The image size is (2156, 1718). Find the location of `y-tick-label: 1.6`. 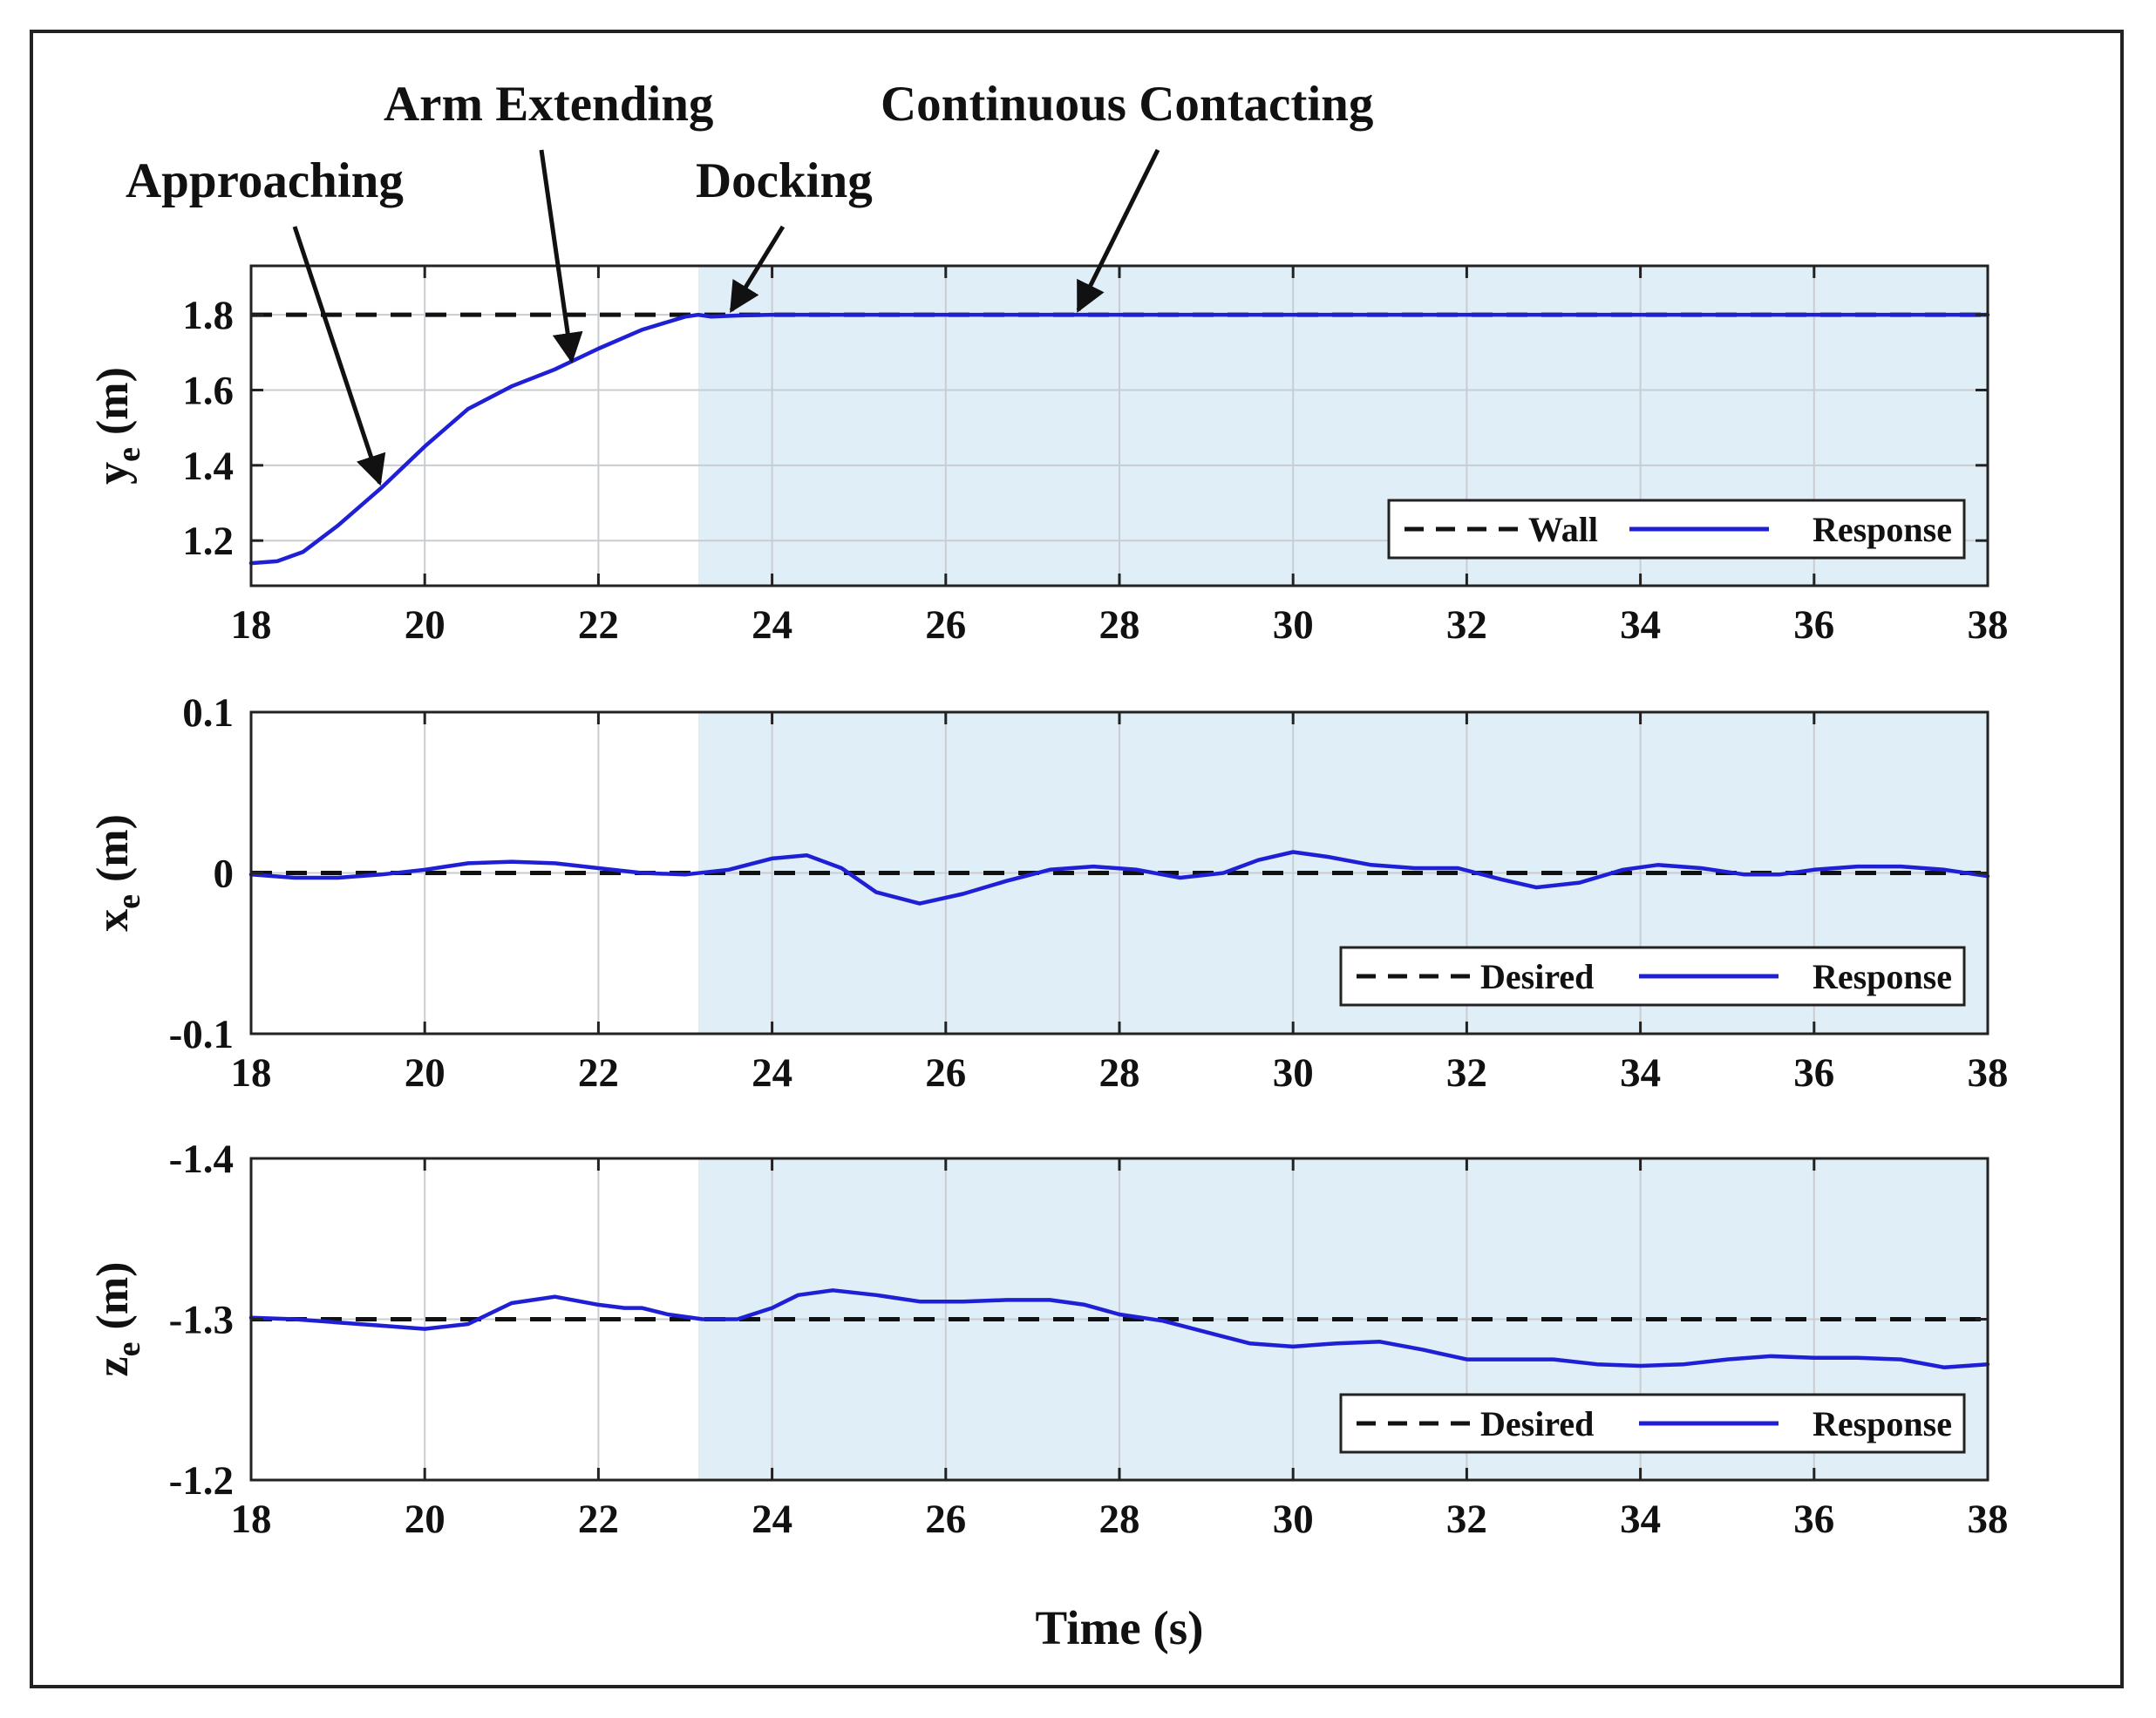

y-tick-label: 1.6 is located at coordinates (208, 390).